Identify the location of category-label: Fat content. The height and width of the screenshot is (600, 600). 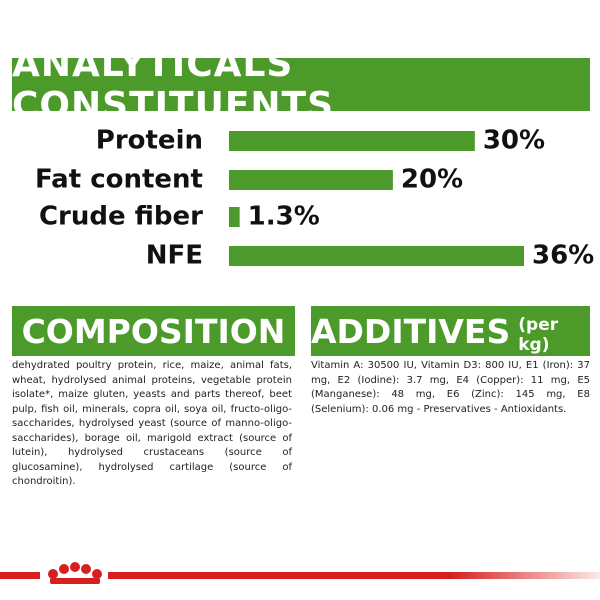
(119, 180).